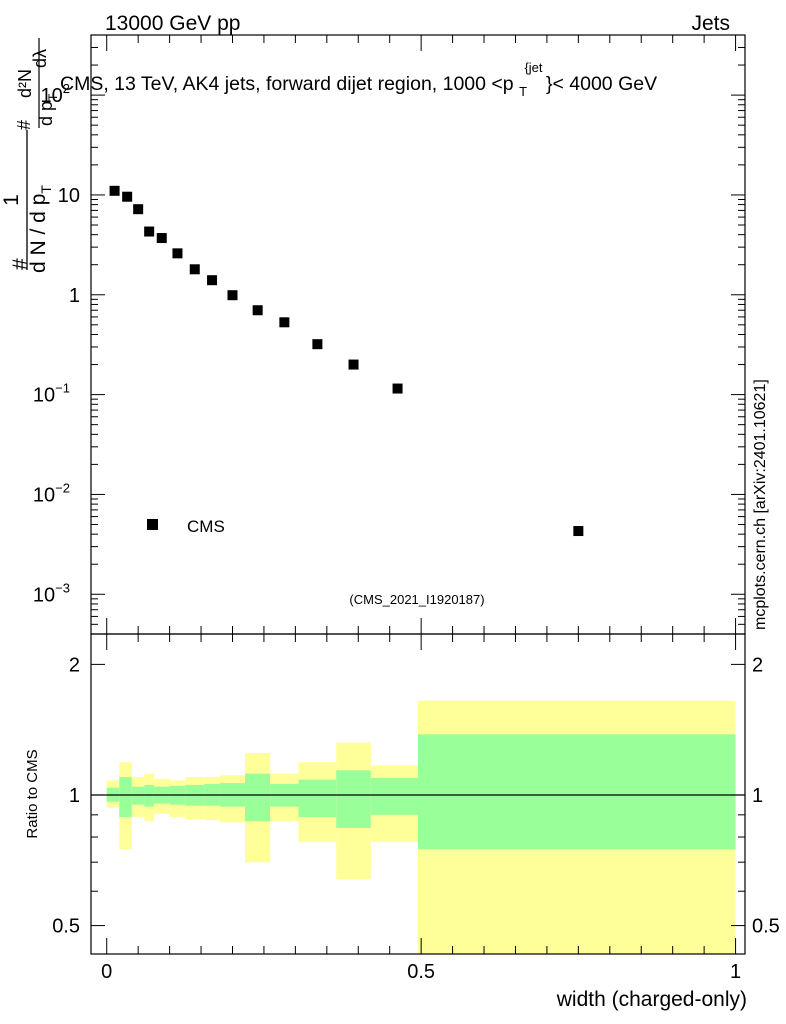 This screenshot has height=1024, width=786. What do you see at coordinates (32, 793) in the screenshot?
I see `ratio-ylabel: Ratio to CMS` at bounding box center [32, 793].